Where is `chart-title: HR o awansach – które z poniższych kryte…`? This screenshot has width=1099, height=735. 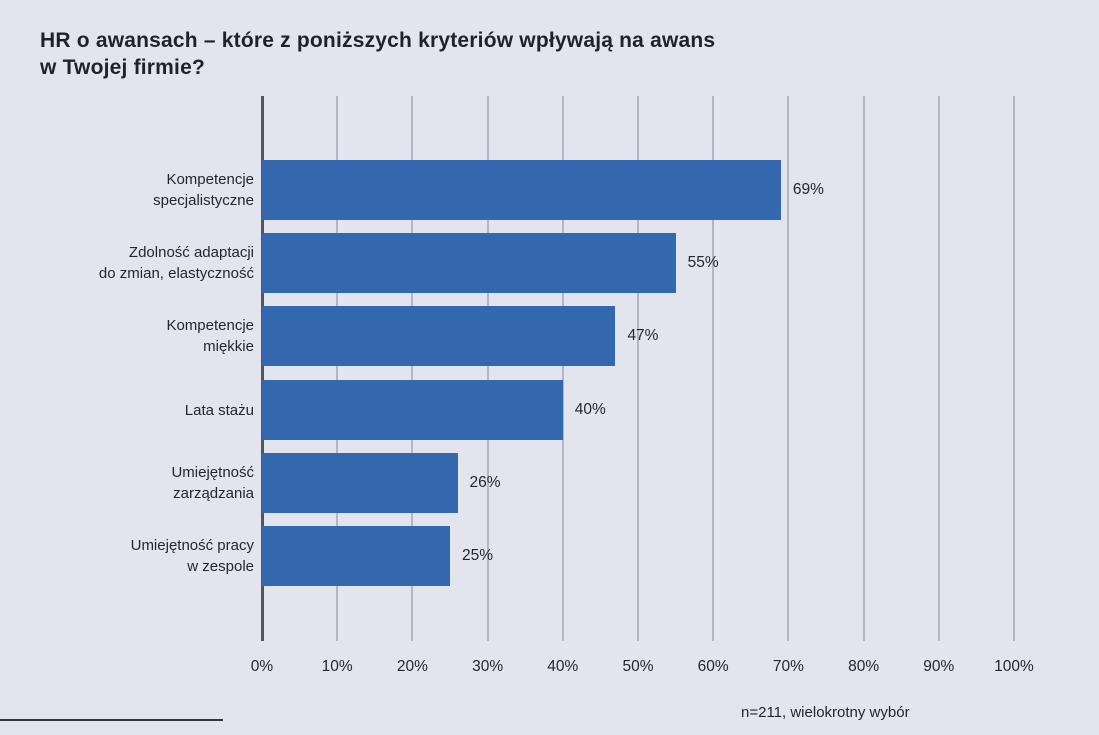
chart-title: HR o awansach – które z poniższych kryte… is located at coordinates (378, 54).